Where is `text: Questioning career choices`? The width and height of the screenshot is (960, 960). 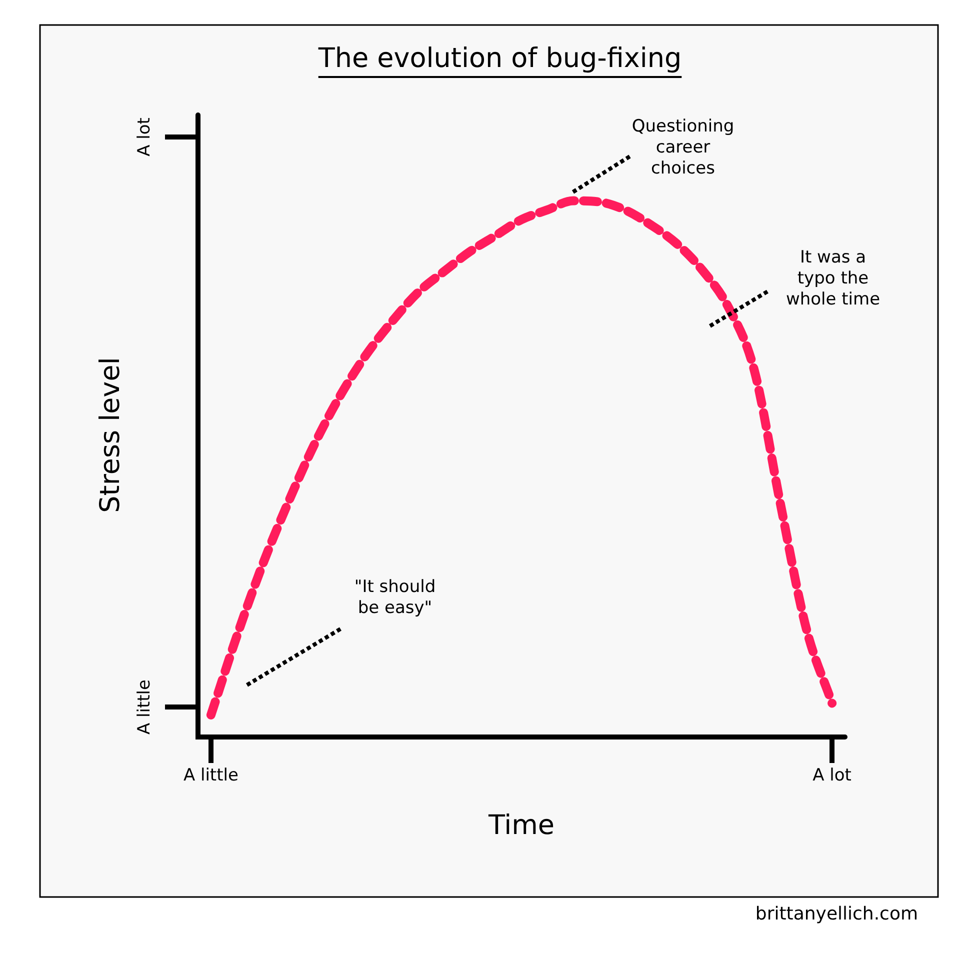 text: Questioning career choices is located at coordinates (683, 147).